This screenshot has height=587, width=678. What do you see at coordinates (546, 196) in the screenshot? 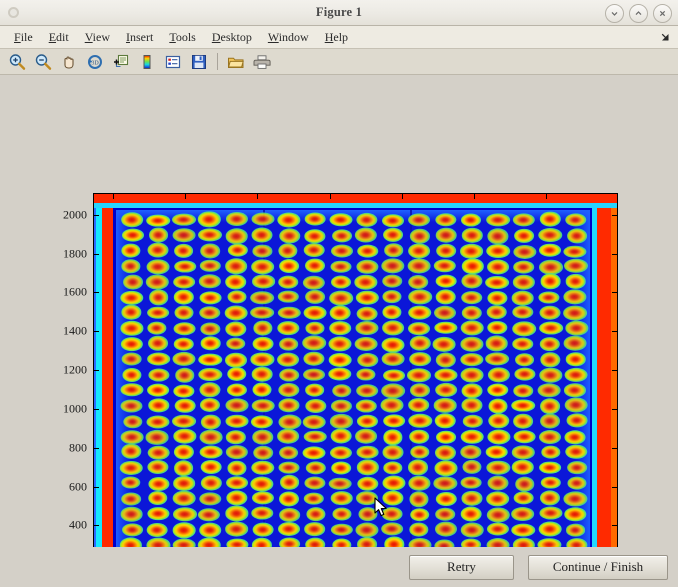
I see `x-tick-mark` at bounding box center [546, 196].